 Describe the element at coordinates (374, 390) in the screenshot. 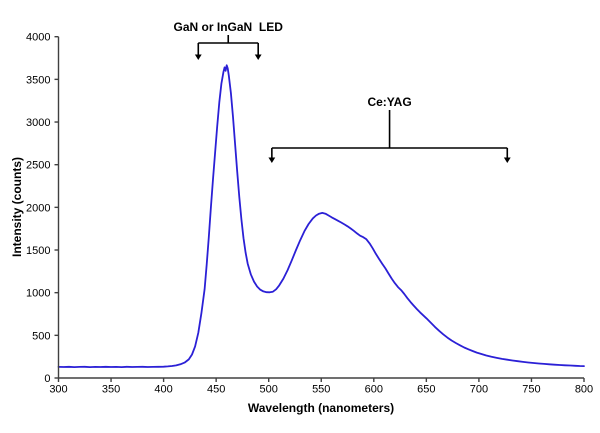

I see `x-tick-label: 600` at that location.